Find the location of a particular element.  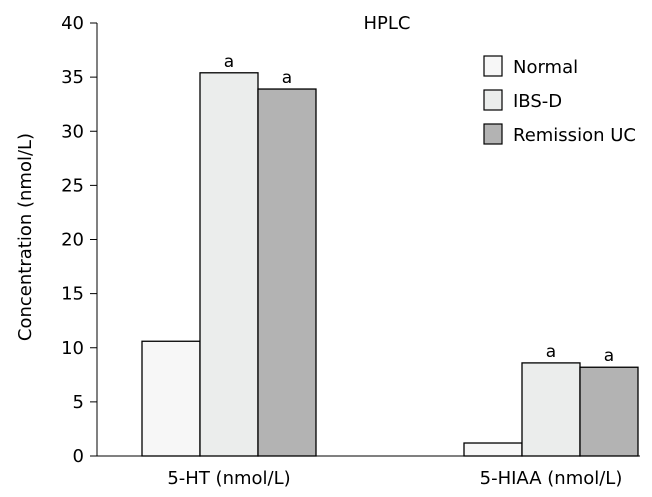

legend-label: IBS-D is located at coordinates (537, 101).